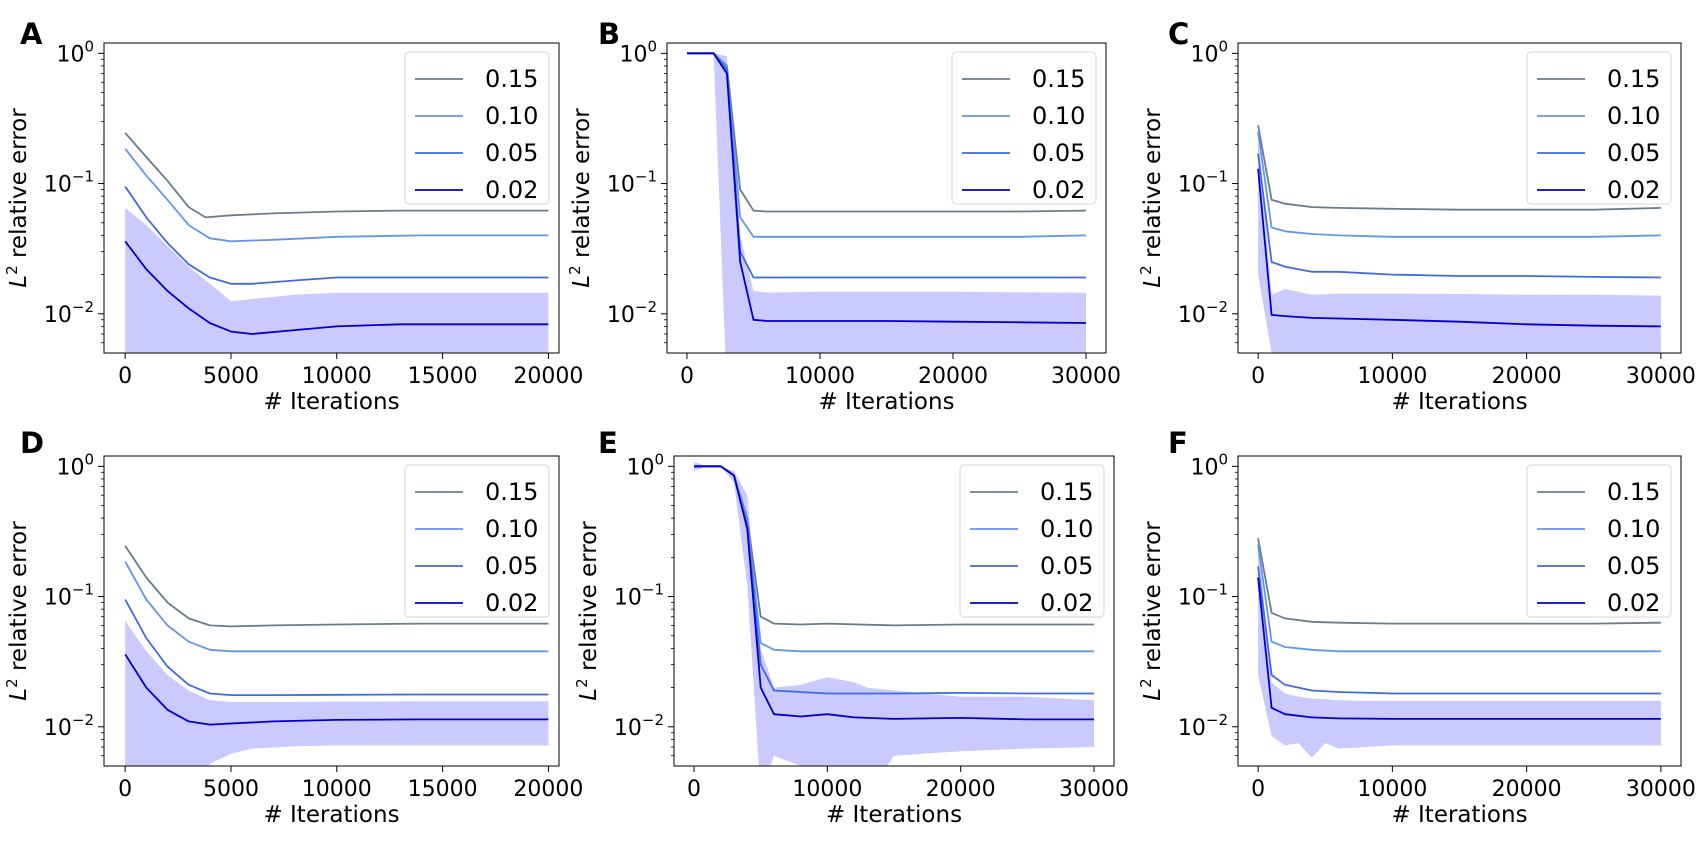  I want to click on x-tick-label: 15000, so click(443, 789).